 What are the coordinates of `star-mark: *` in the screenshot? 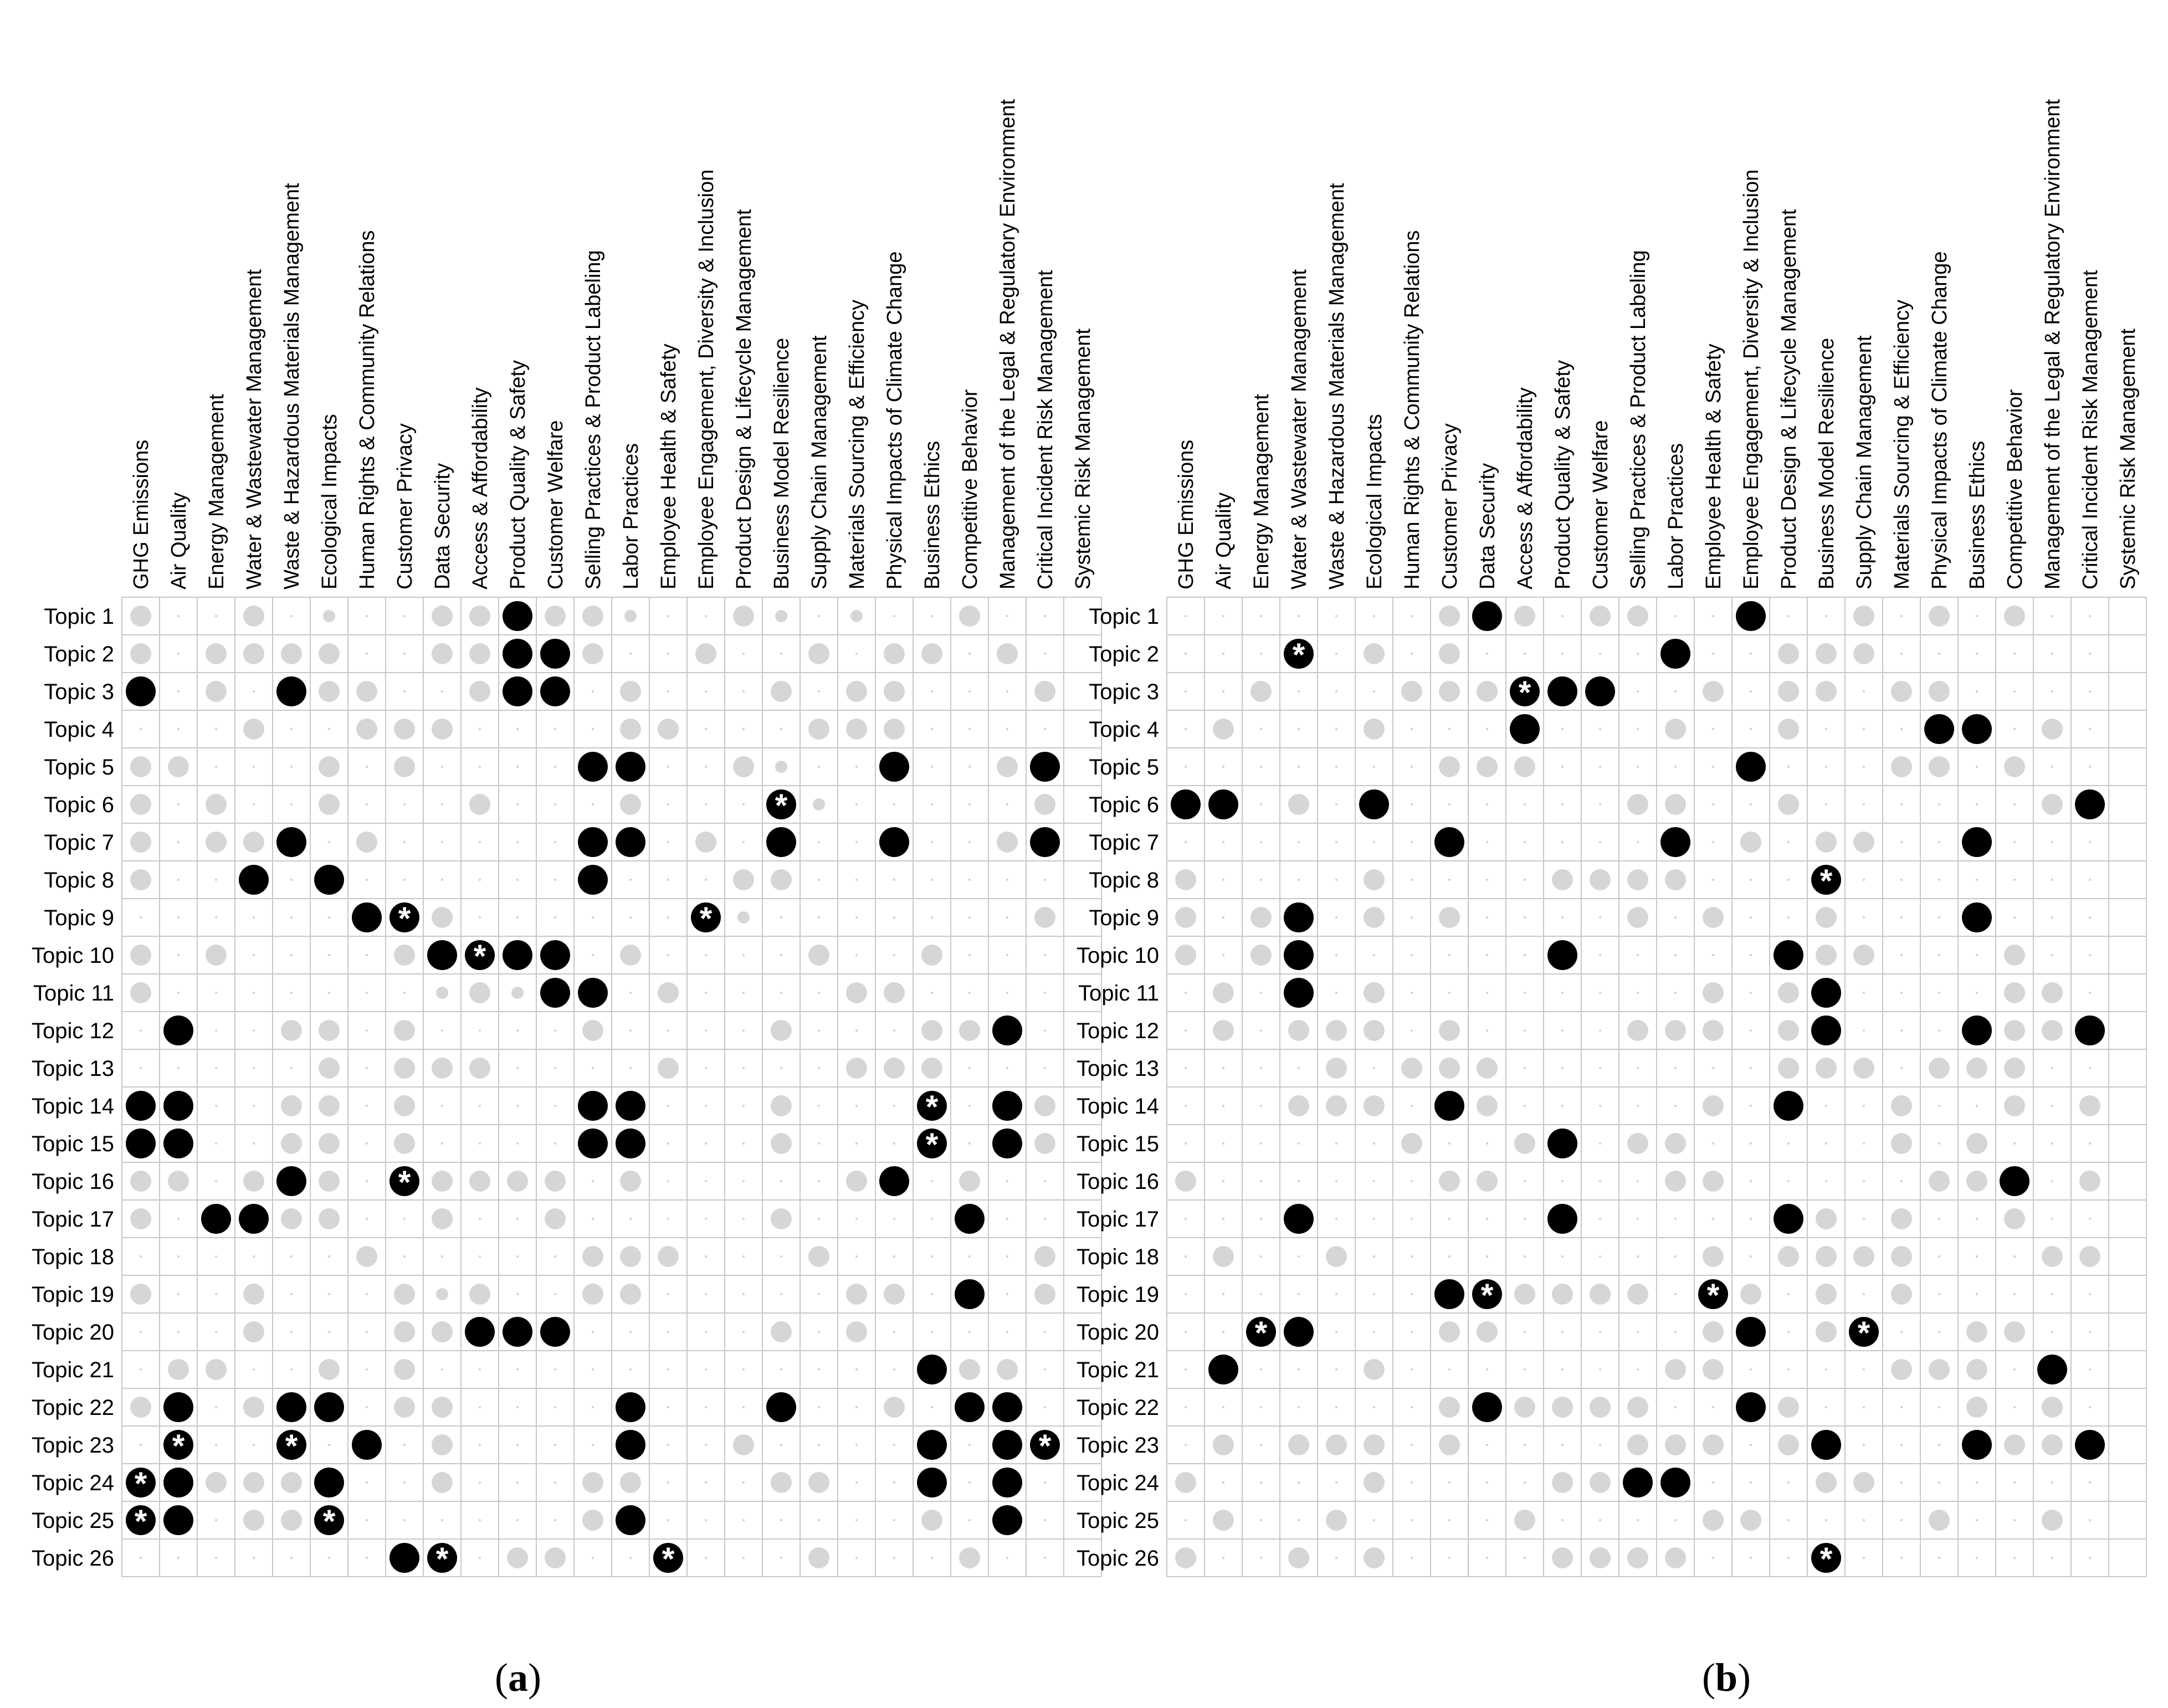 It's located at (1045, 1446).